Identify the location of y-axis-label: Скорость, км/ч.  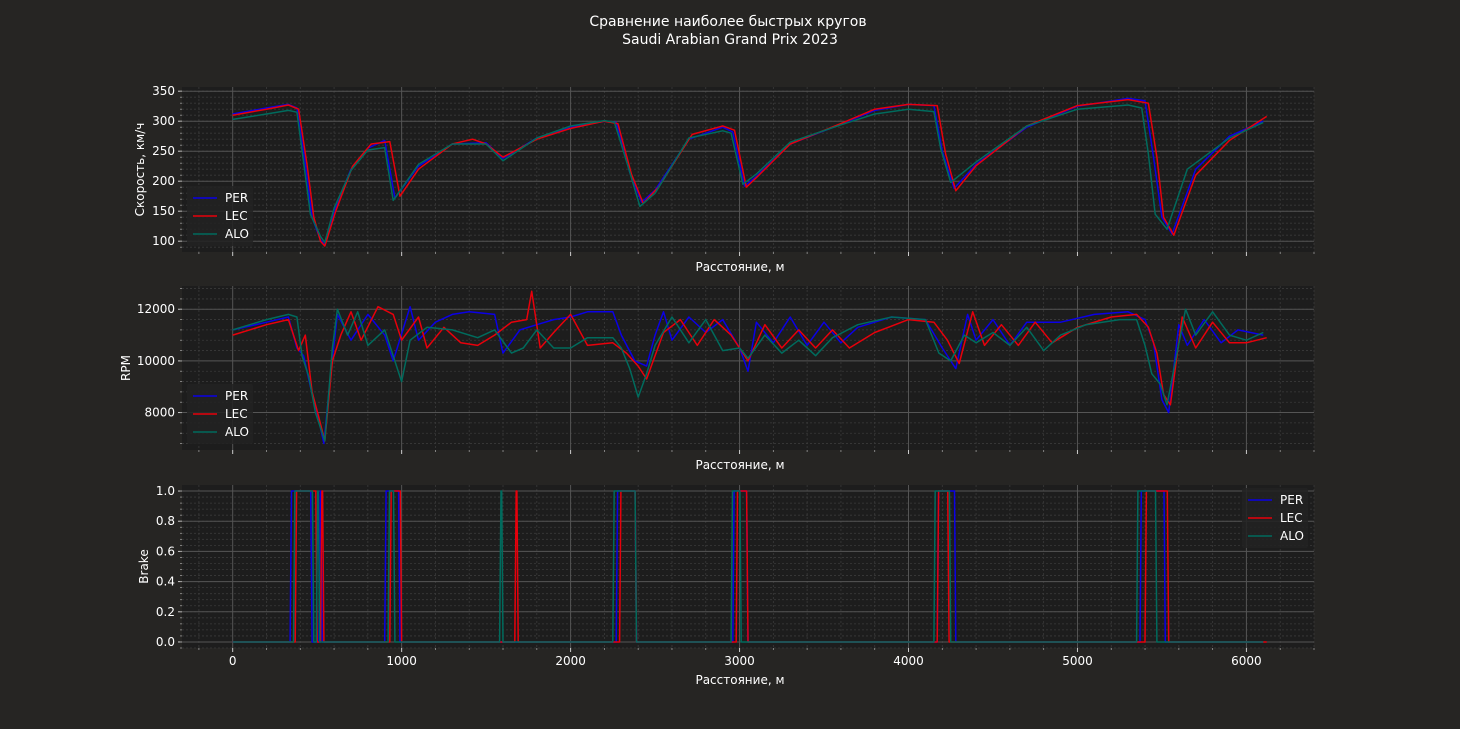
(140, 170).